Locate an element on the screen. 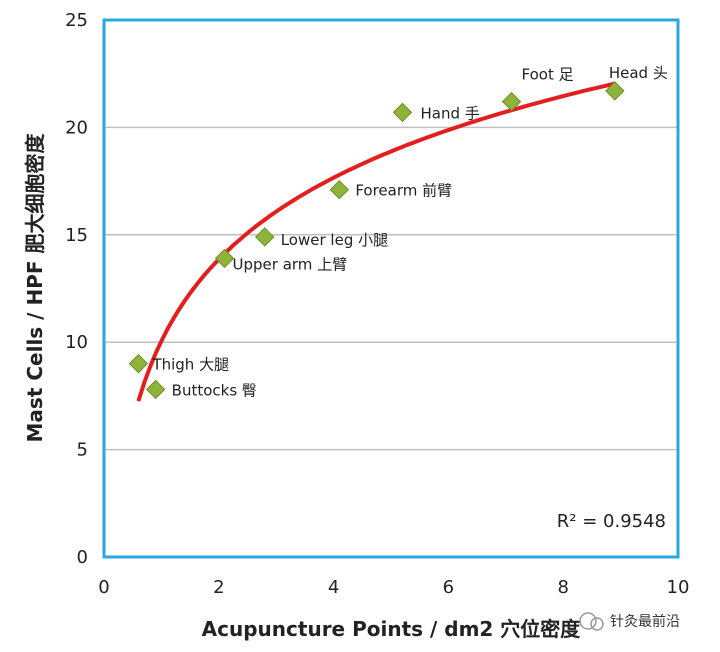  watermark: 针灸最前沿 is located at coordinates (629, 621).